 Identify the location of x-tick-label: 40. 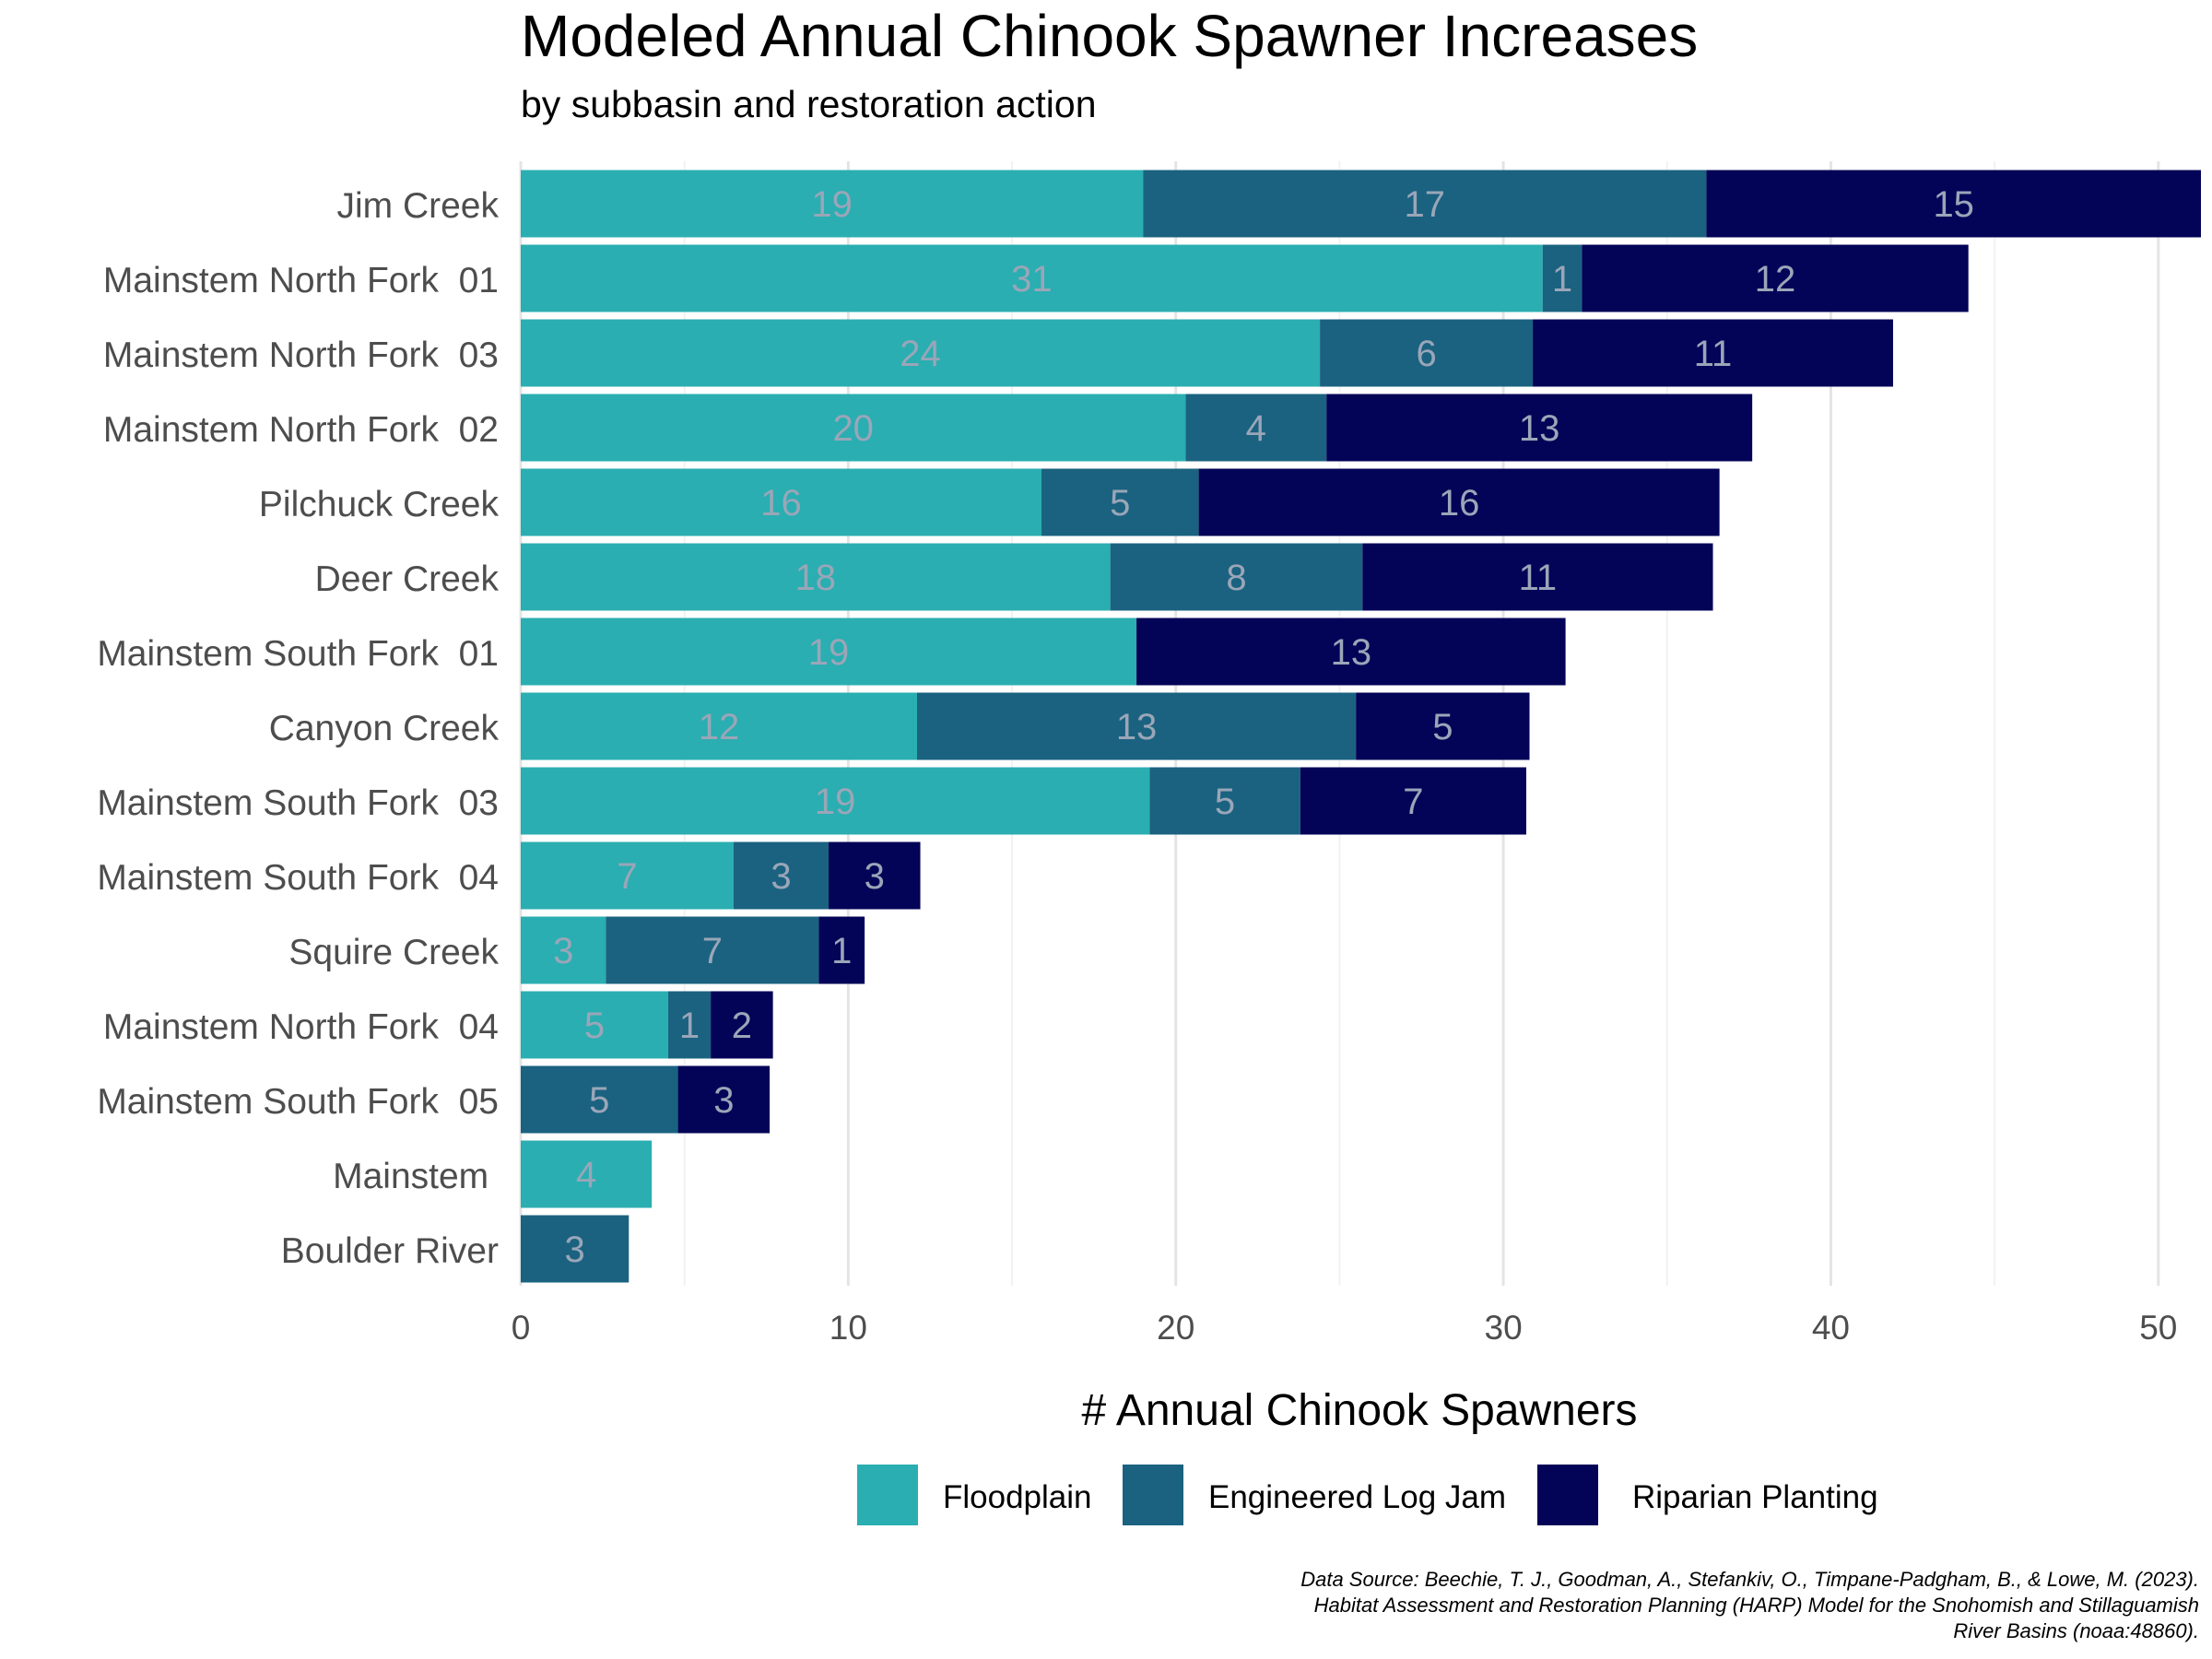
(1831, 1328).